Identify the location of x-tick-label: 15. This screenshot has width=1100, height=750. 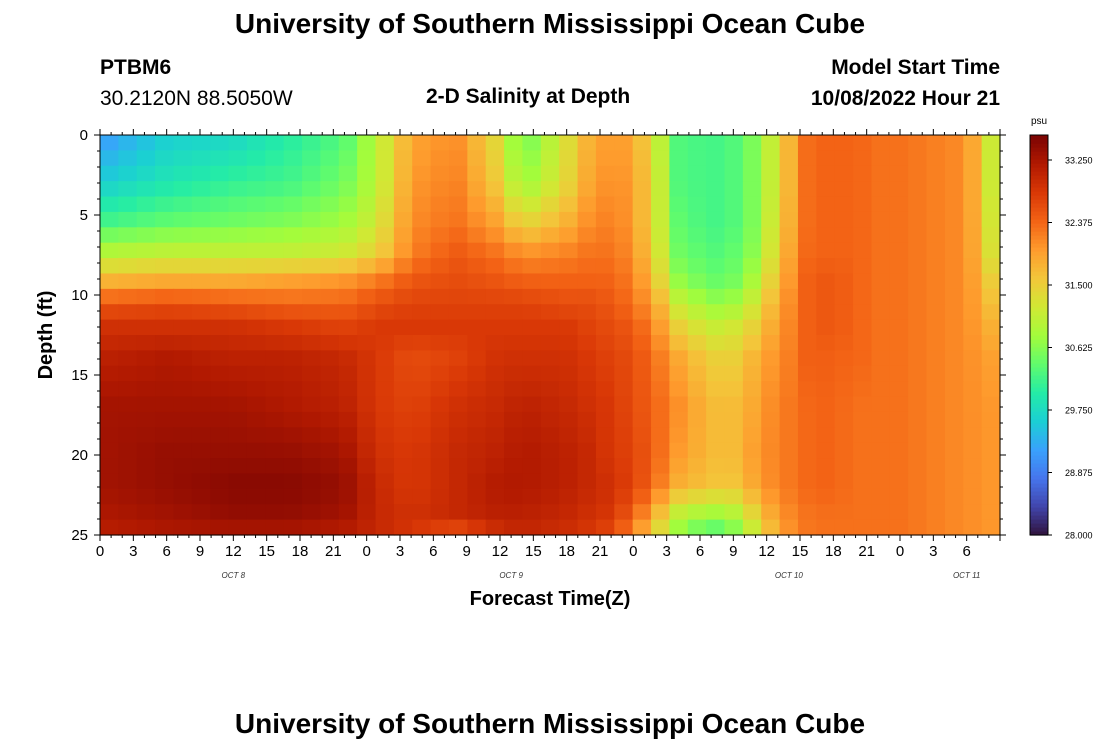
(533, 551).